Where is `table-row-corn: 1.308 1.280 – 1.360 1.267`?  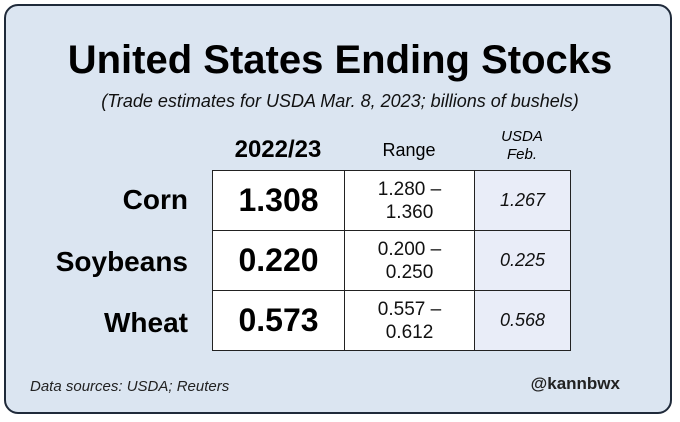 table-row-corn: 1.308 1.280 – 1.360 1.267 is located at coordinates (391, 200).